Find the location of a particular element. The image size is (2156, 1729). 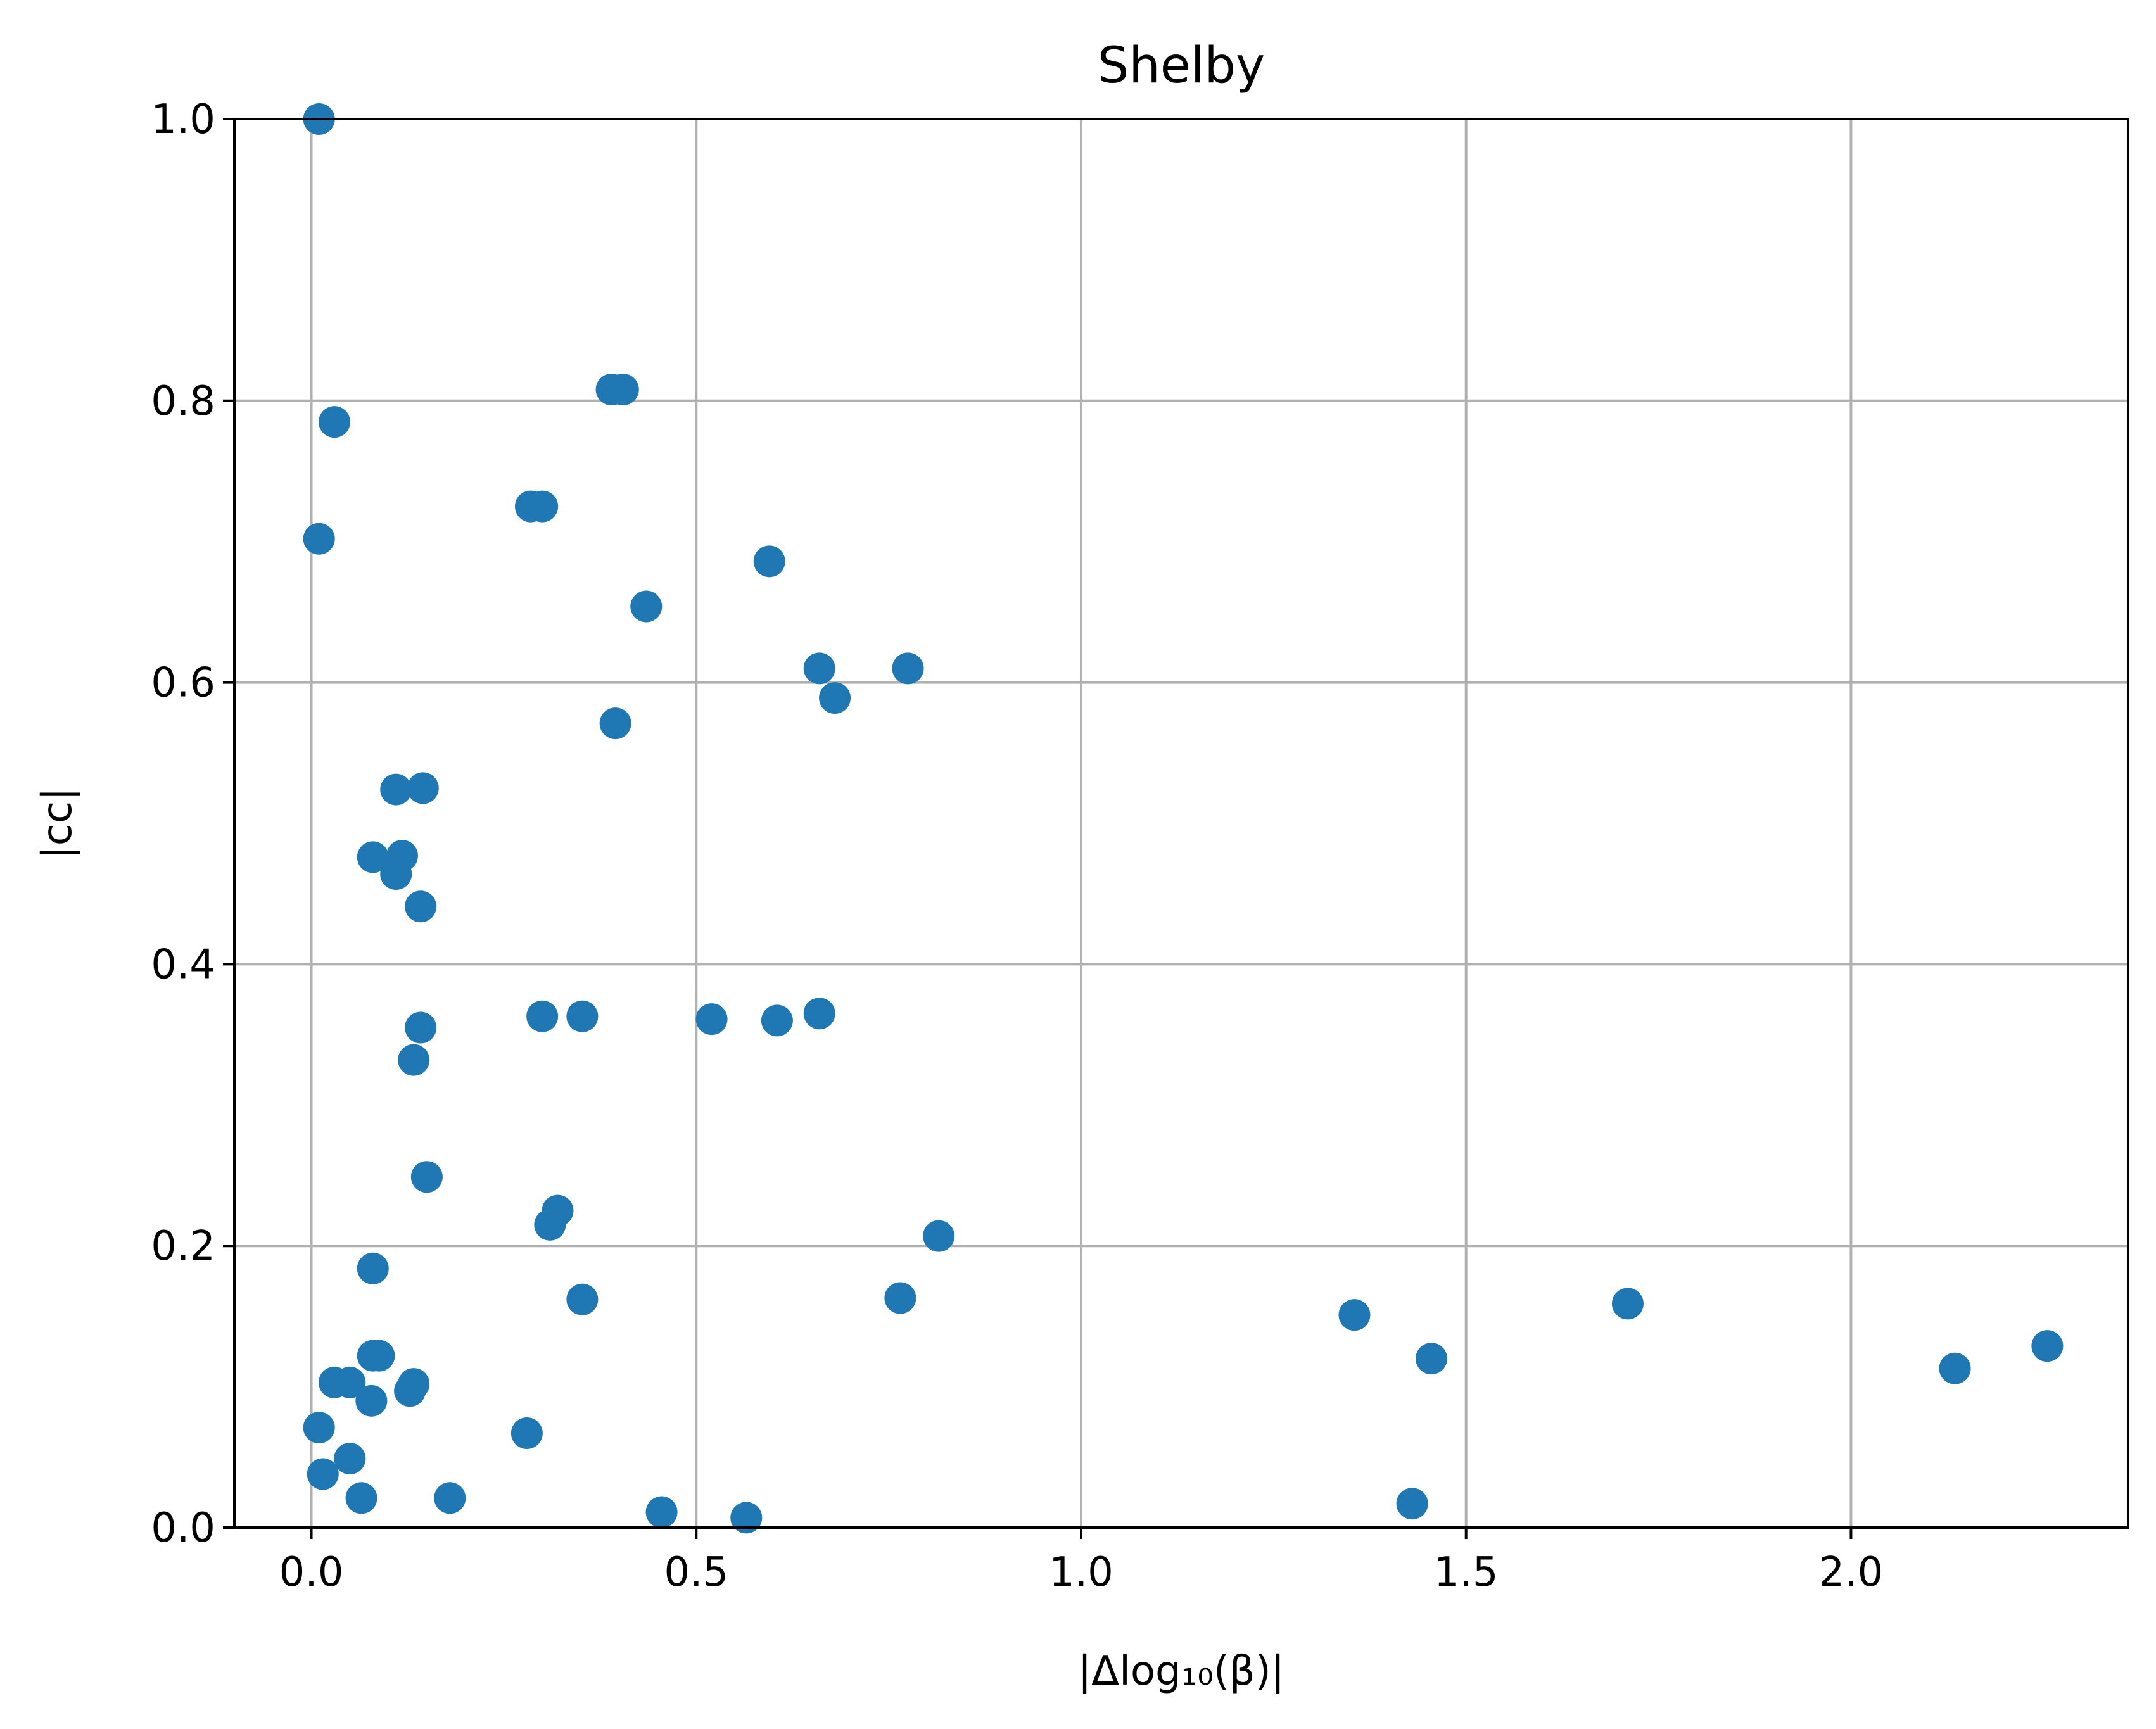

x-tick-label: 0.0 is located at coordinates (311, 1572).